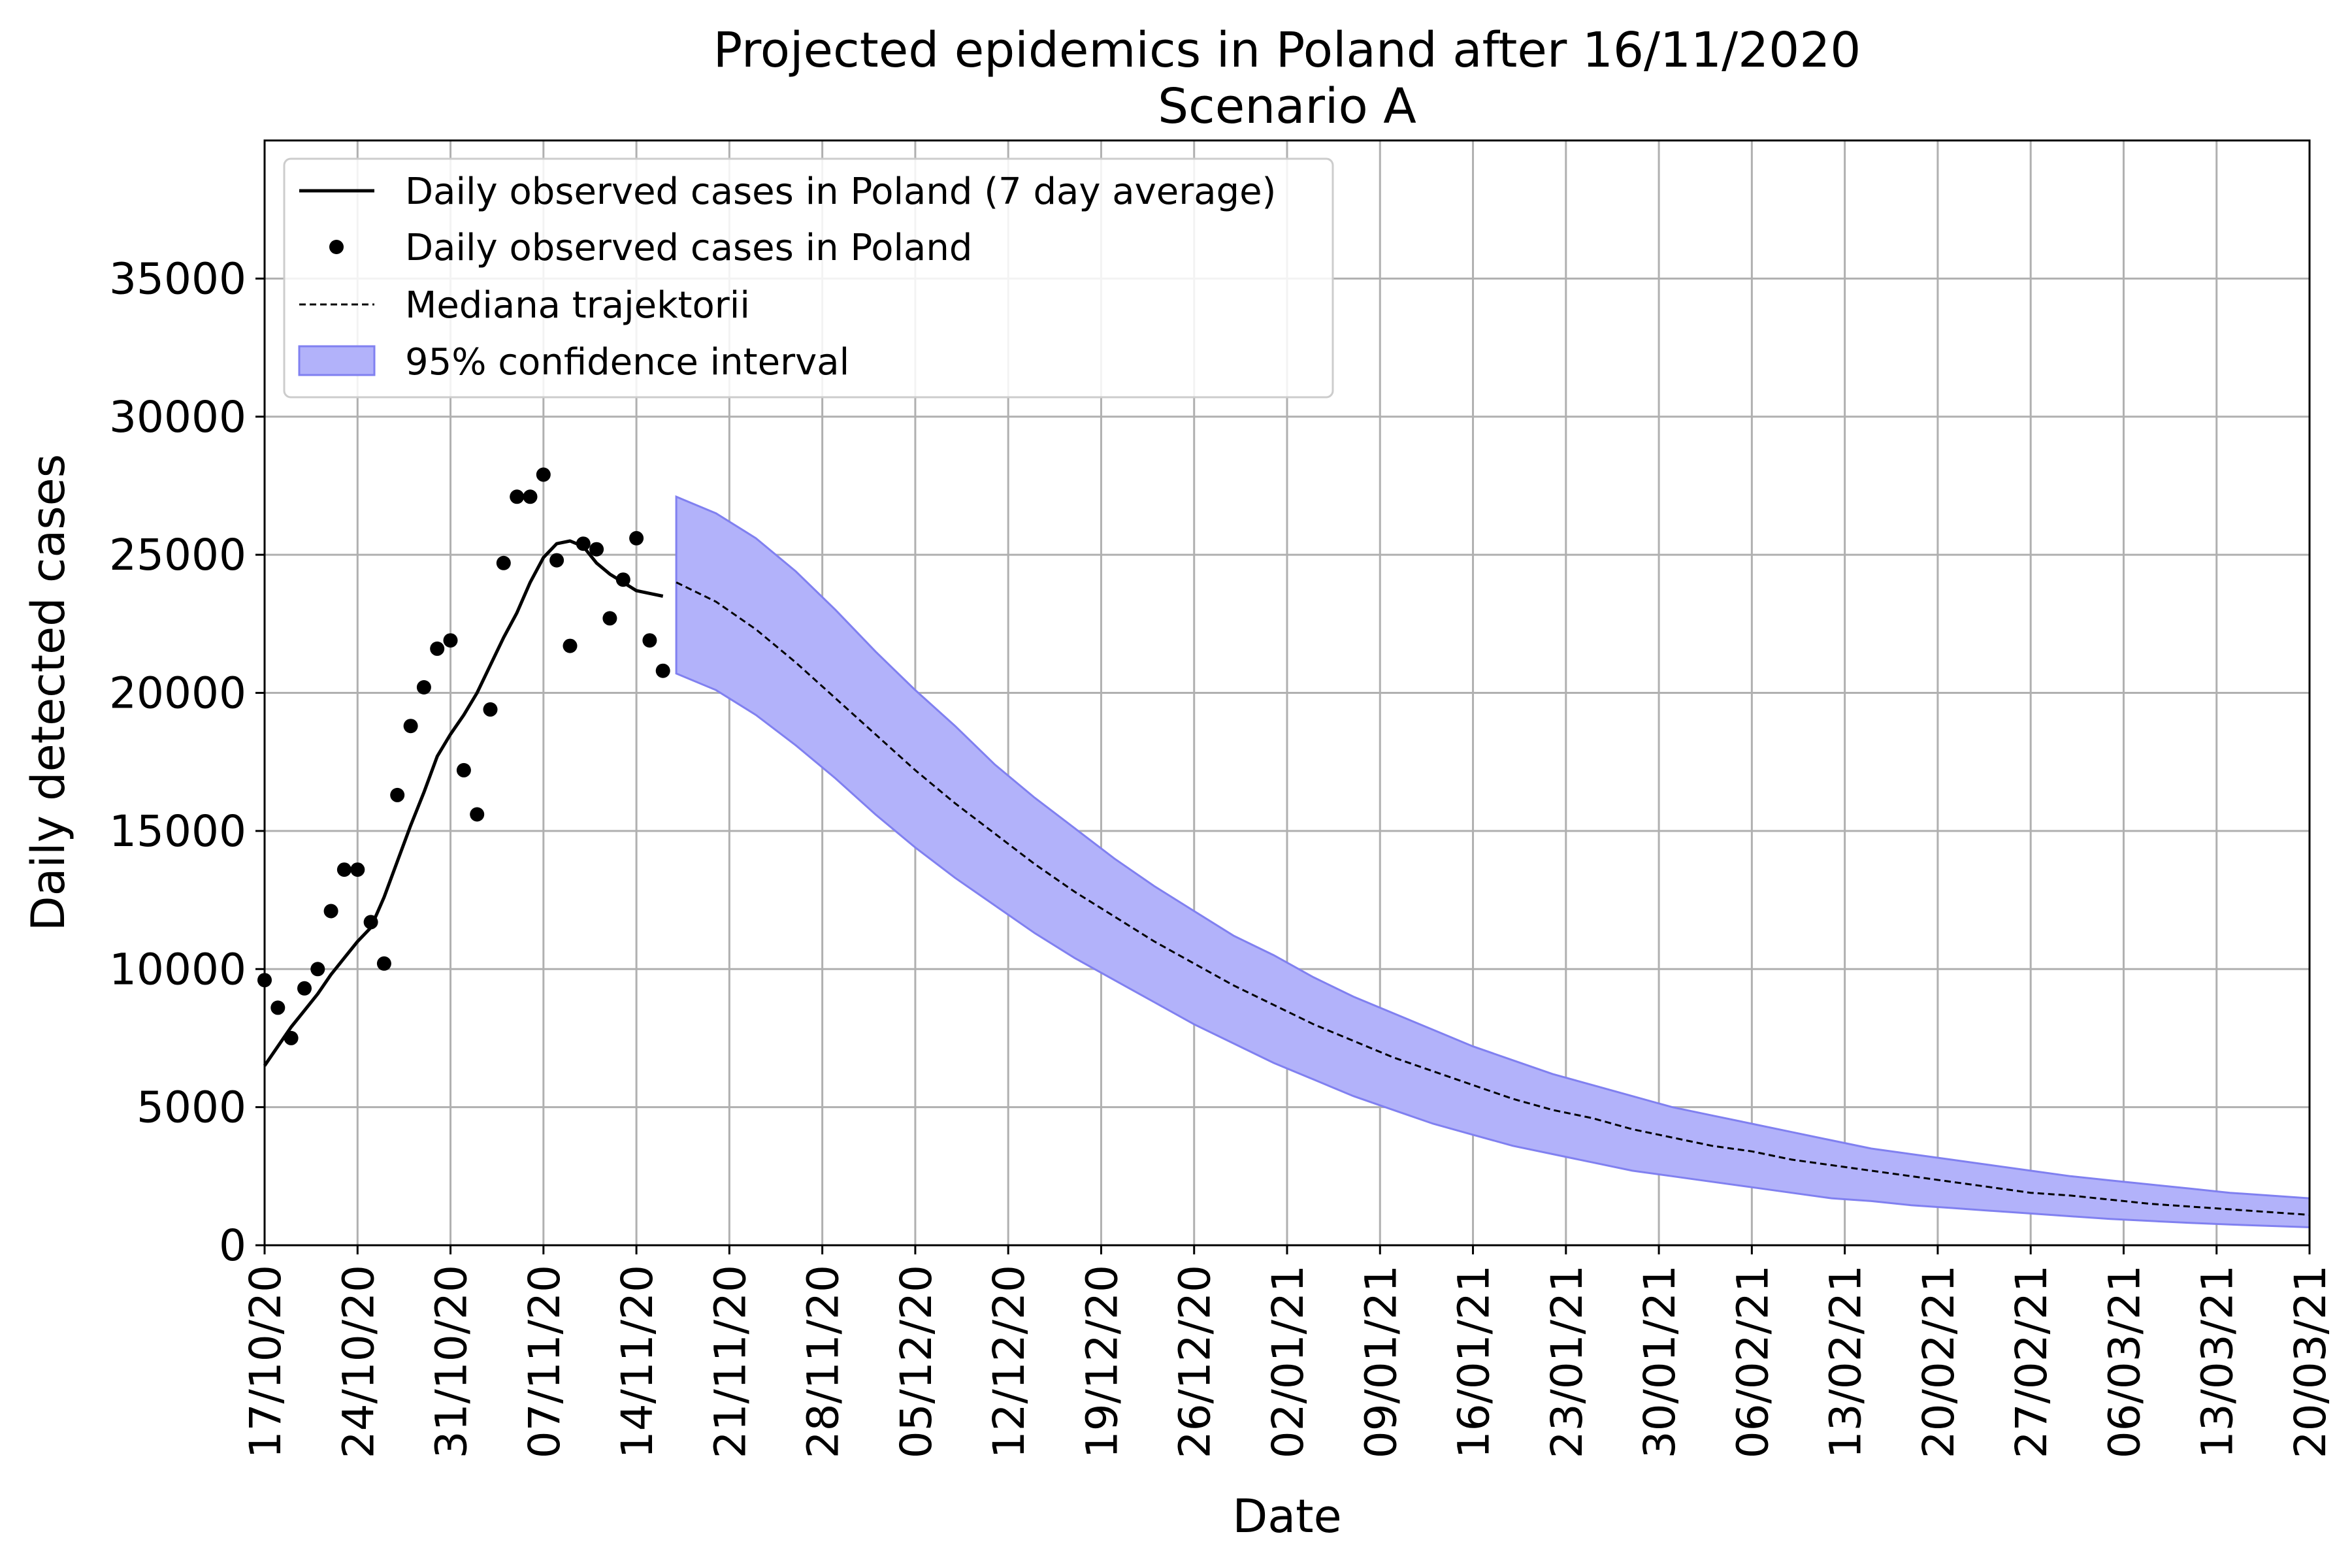 The height and width of the screenshot is (1568, 2352). What do you see at coordinates (730, 1361) in the screenshot?
I see `x-tick-label: 21/11/20` at bounding box center [730, 1361].